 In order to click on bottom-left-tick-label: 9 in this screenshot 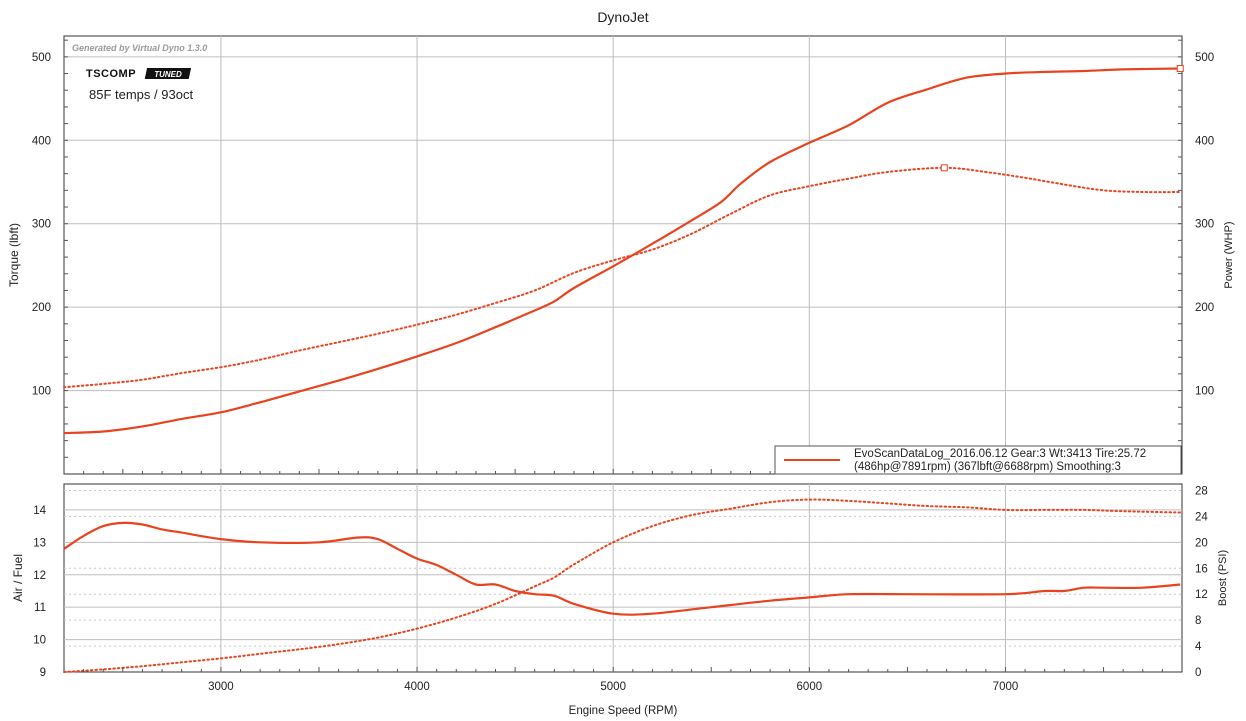, I will do `click(43, 673)`.